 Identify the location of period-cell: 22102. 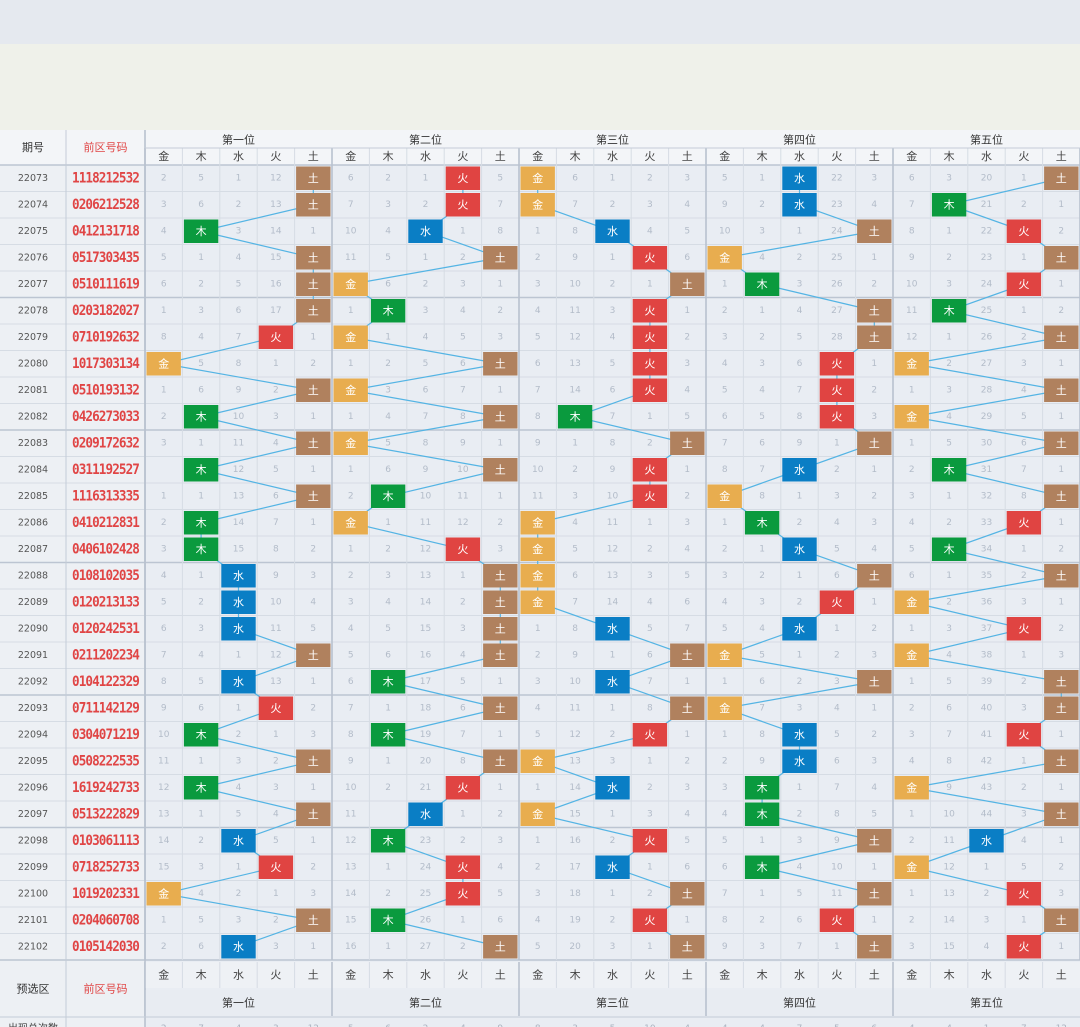
(33, 946).